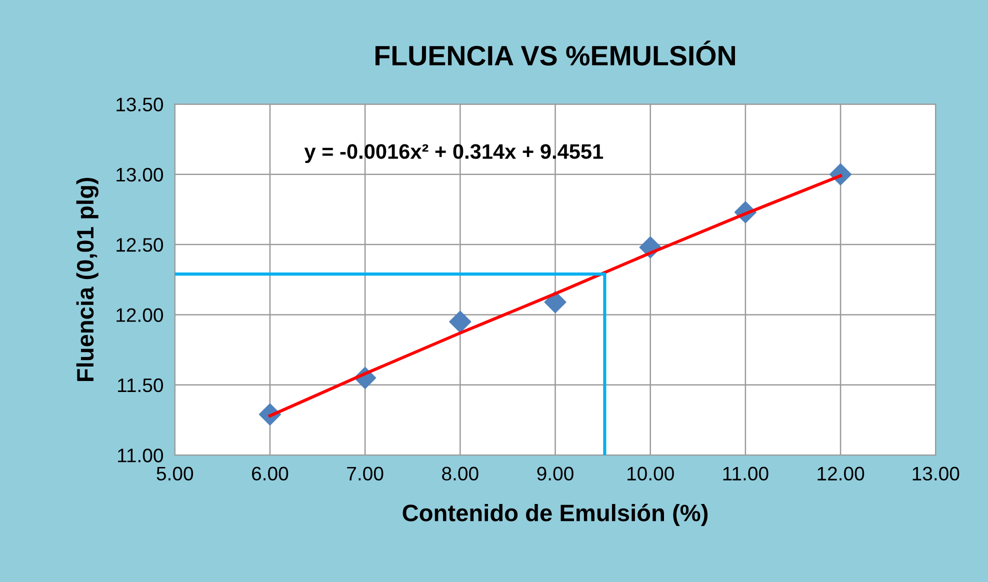 The width and height of the screenshot is (988, 582). Describe the element at coordinates (555, 53) in the screenshot. I see `chart-title: FLUENCIA VS %EMULSIÓN` at that location.